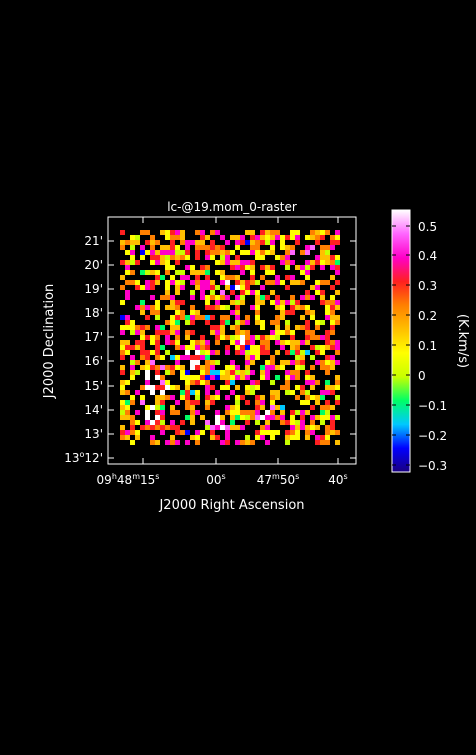  I want to click on colorbar-tick-label: 0.1, so click(427, 346).